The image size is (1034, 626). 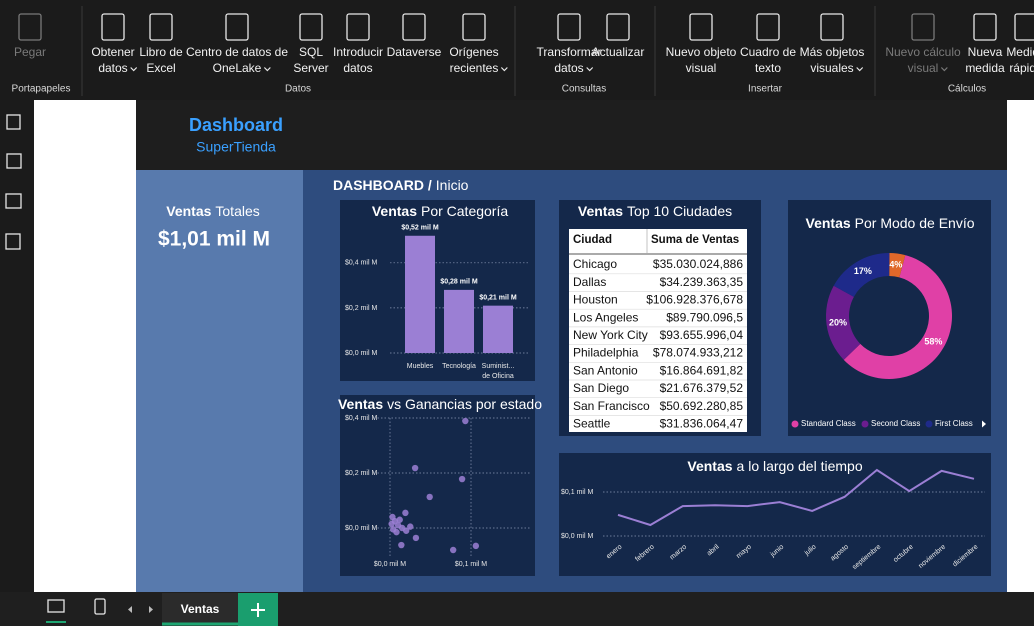 What do you see at coordinates (610, 335) in the screenshot?
I see `table-cell: New York City` at bounding box center [610, 335].